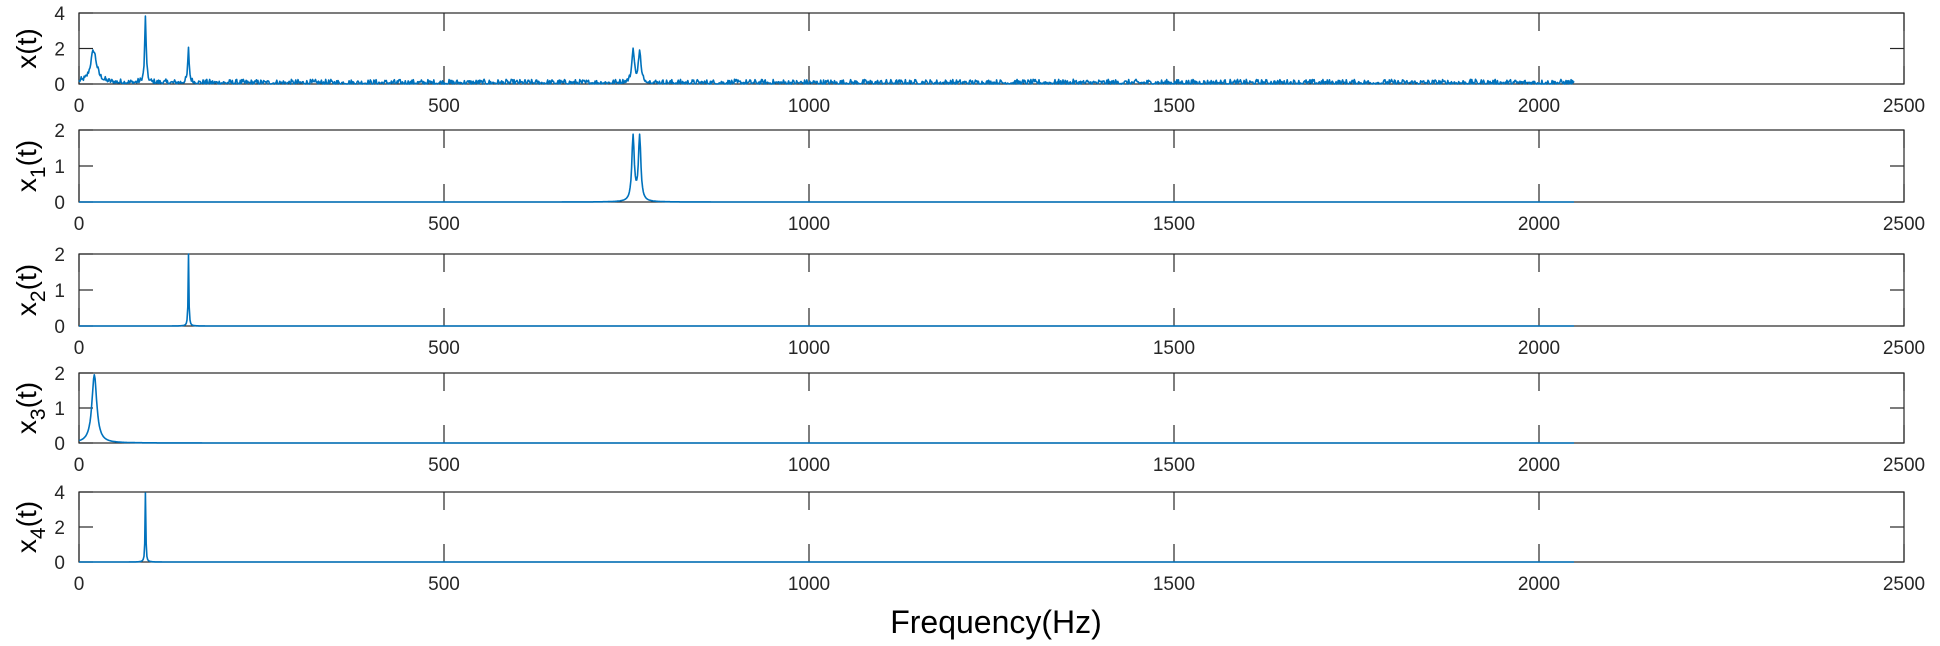 This screenshot has height=646, width=1940. What do you see at coordinates (996, 622) in the screenshot?
I see `x-axis-label: Frequency(Hz)` at bounding box center [996, 622].